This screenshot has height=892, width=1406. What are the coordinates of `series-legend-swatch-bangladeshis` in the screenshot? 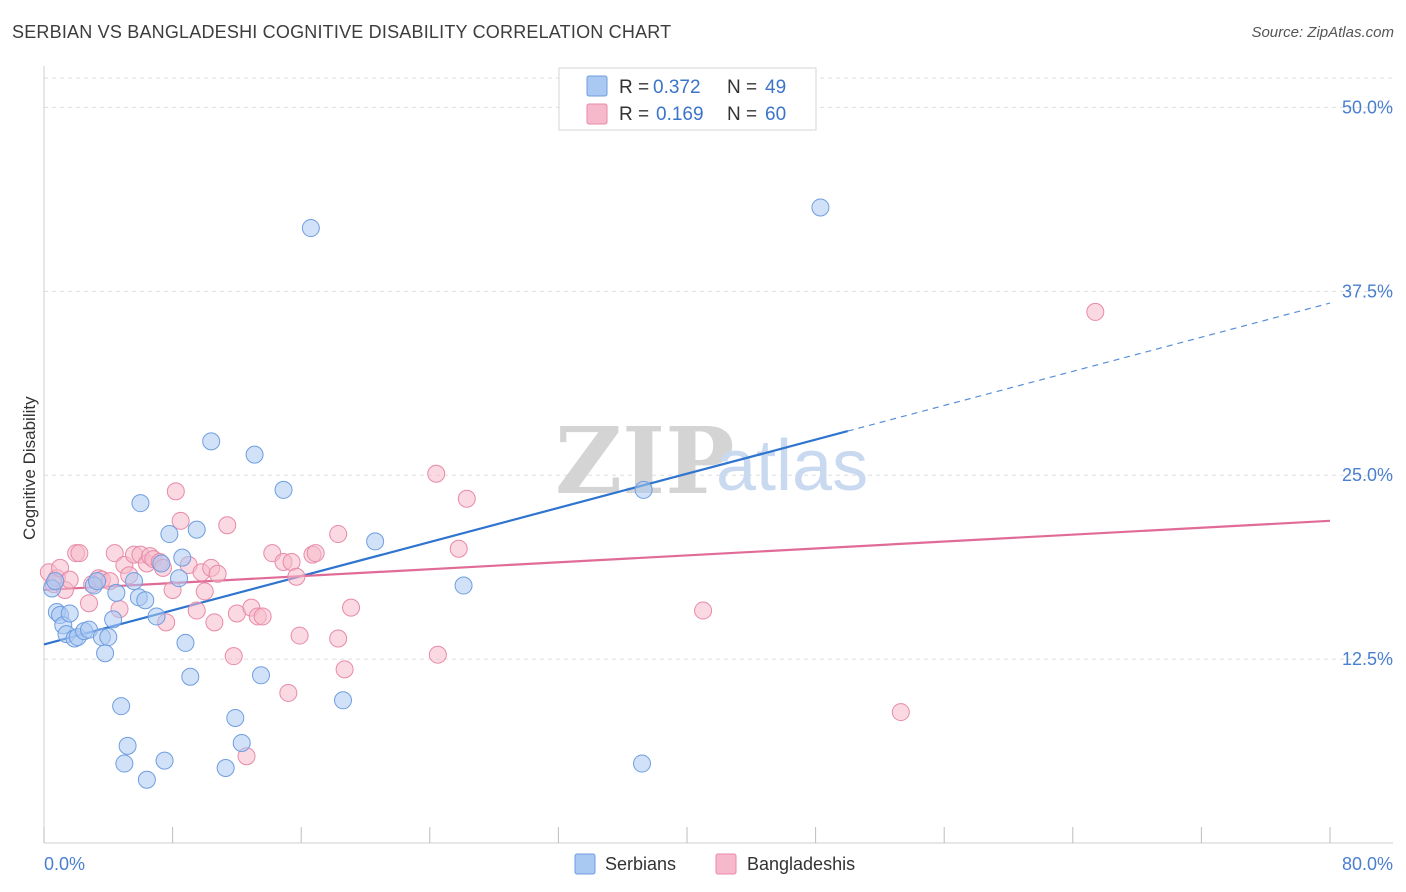 It's located at (726, 864).